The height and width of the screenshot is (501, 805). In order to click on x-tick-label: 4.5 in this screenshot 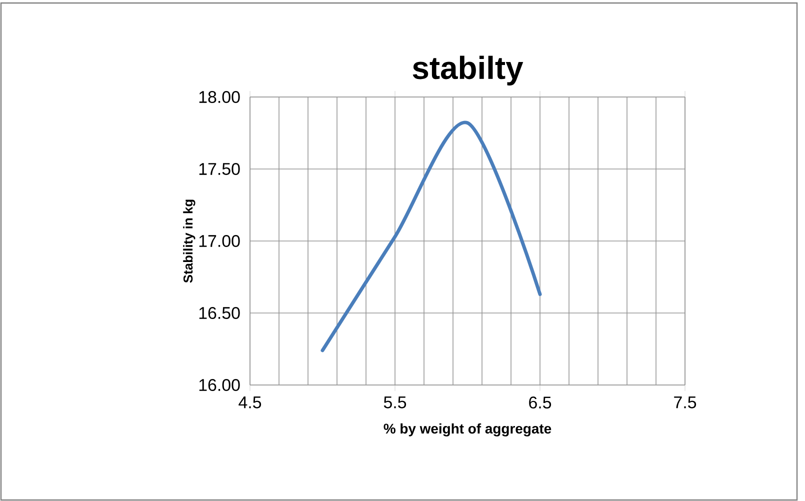, I will do `click(250, 402)`.